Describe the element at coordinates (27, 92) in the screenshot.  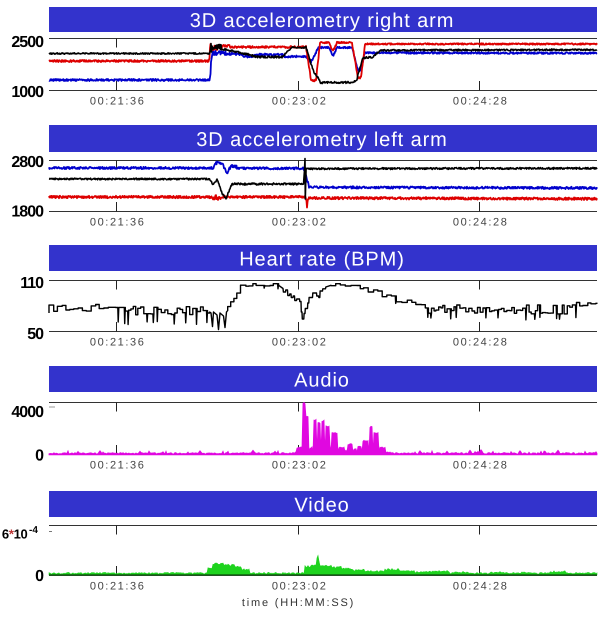
I see `svg-text: 1000` at that location.